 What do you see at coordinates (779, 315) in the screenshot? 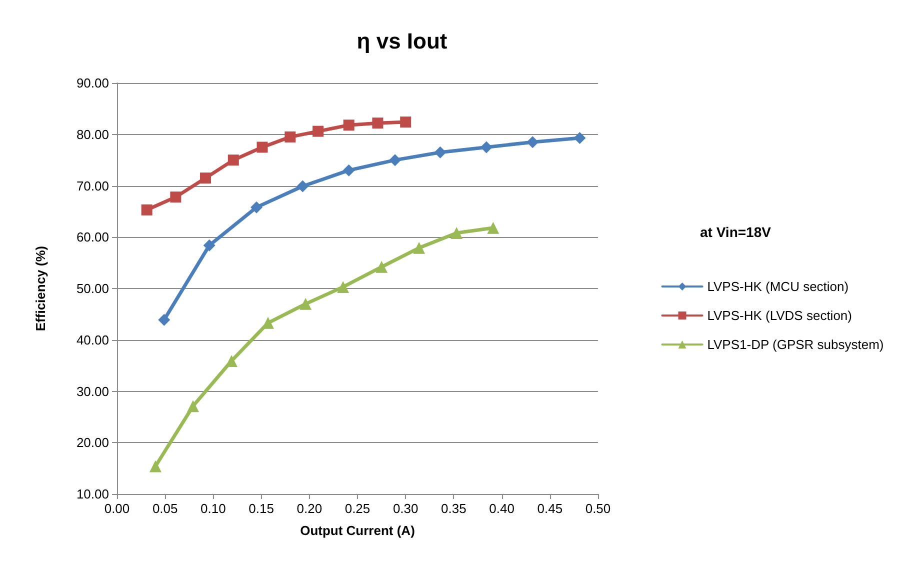
I see `legend-label: LVPS-HK (LVDS section)` at bounding box center [779, 315].